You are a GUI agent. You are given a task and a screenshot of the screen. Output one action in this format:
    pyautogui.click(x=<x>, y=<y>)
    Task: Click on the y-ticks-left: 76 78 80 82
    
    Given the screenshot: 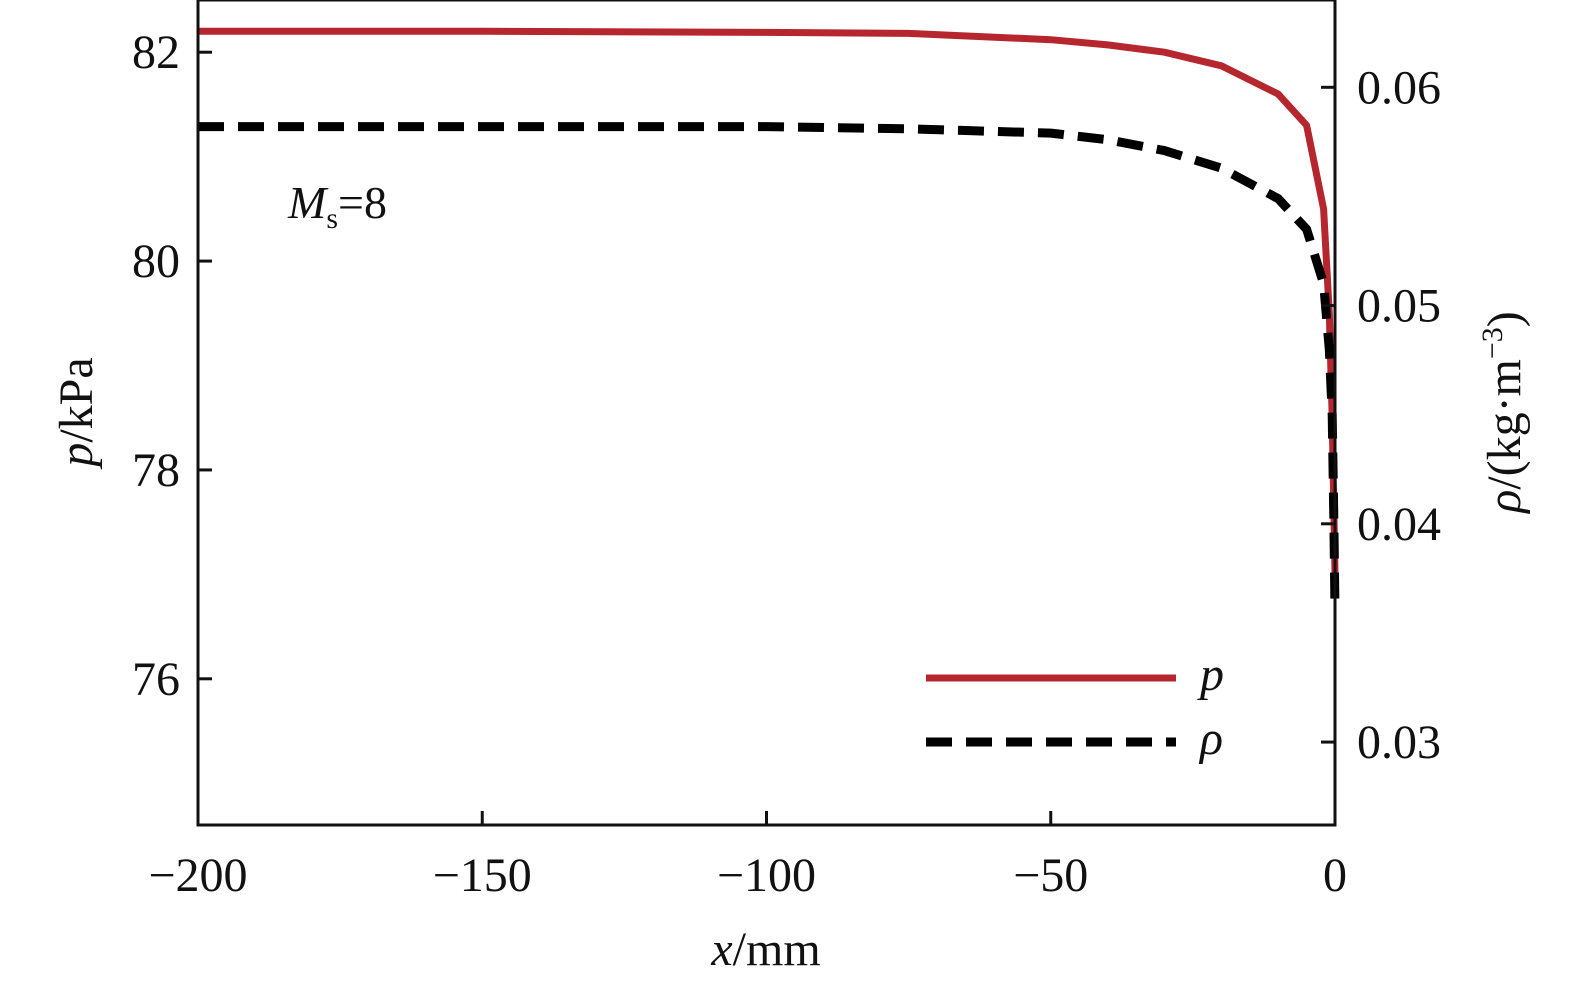 What is the action you would take?
    pyautogui.click(x=172, y=366)
    